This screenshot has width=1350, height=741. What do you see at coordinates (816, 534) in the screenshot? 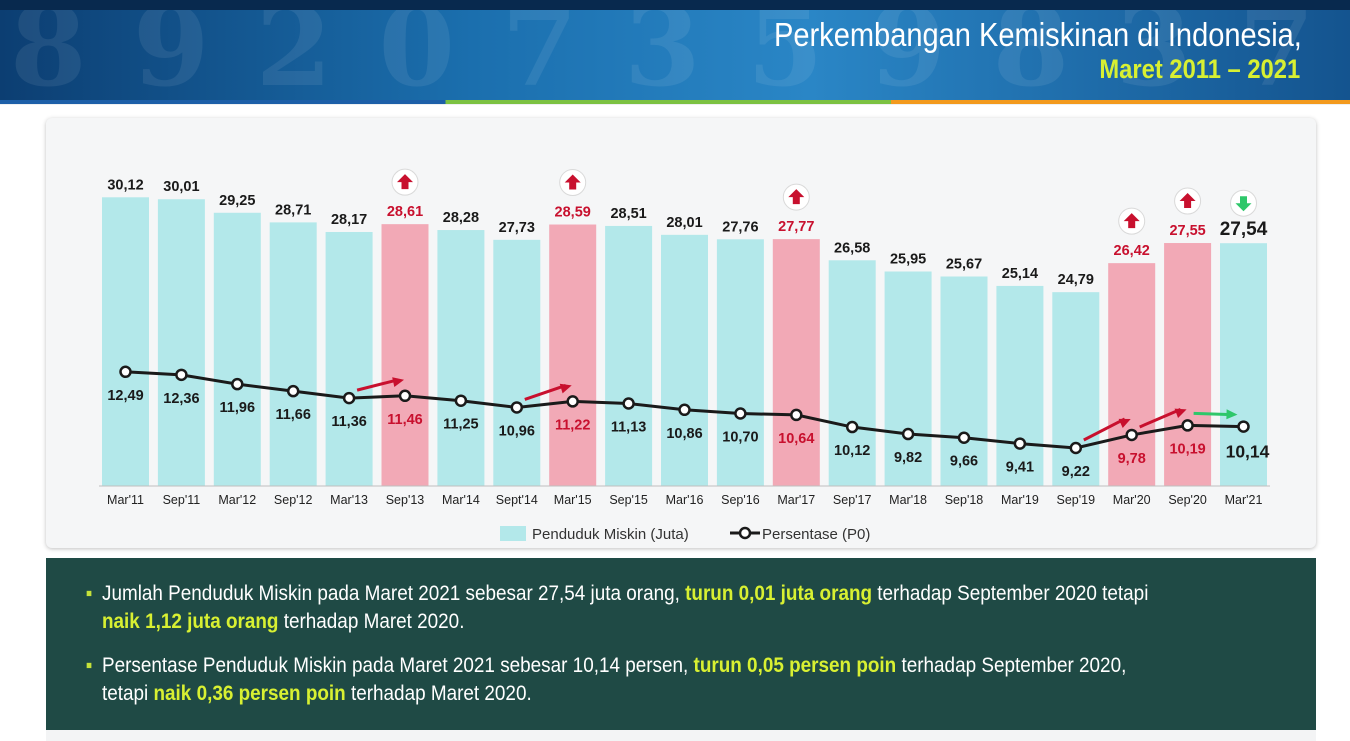
I see `legend-line-label: Persentase (P0)` at bounding box center [816, 534].